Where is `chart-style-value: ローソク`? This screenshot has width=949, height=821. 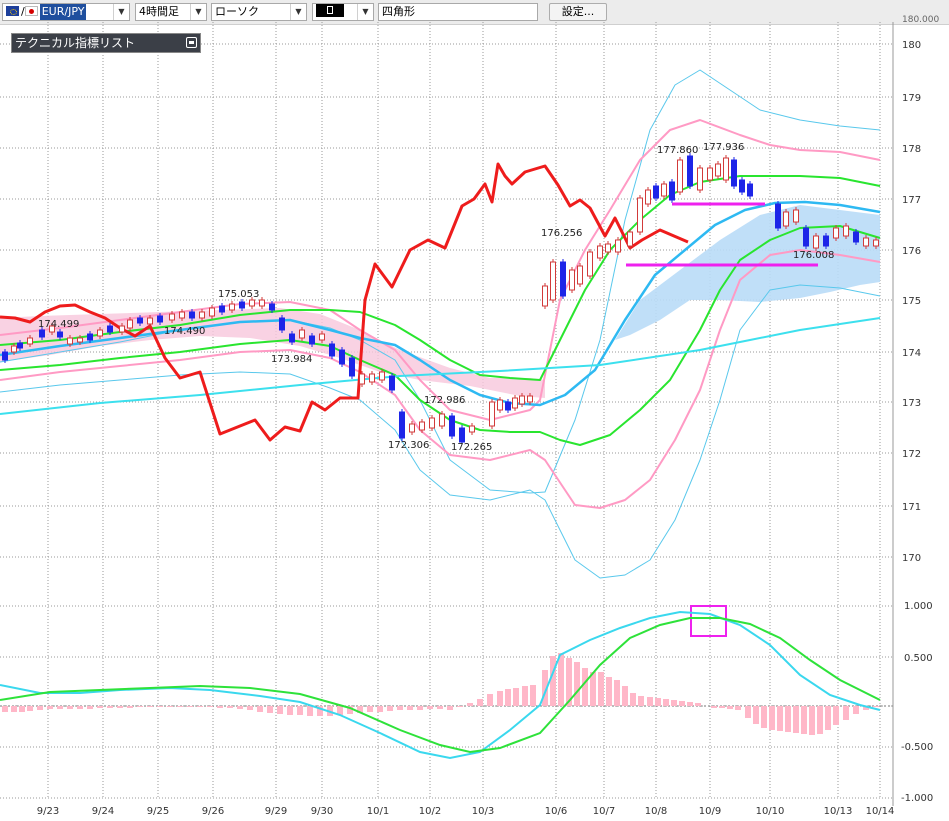 chart-style-value: ローソク is located at coordinates (237, 11).